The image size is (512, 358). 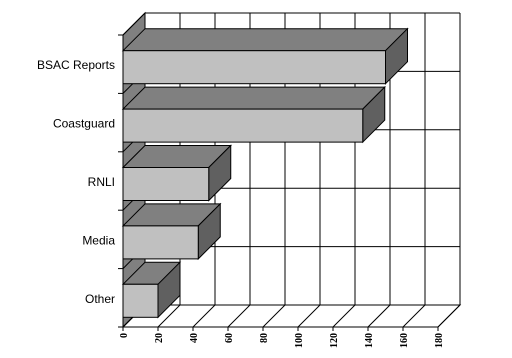 I want to click on x-tick-label: 100, so click(x=299, y=340).